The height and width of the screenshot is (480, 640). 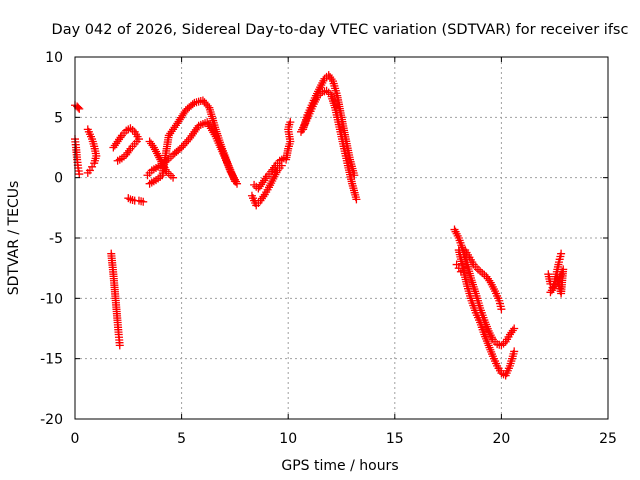 What do you see at coordinates (56, 239) in the screenshot?
I see `y-tick-label: -5` at bounding box center [56, 239].